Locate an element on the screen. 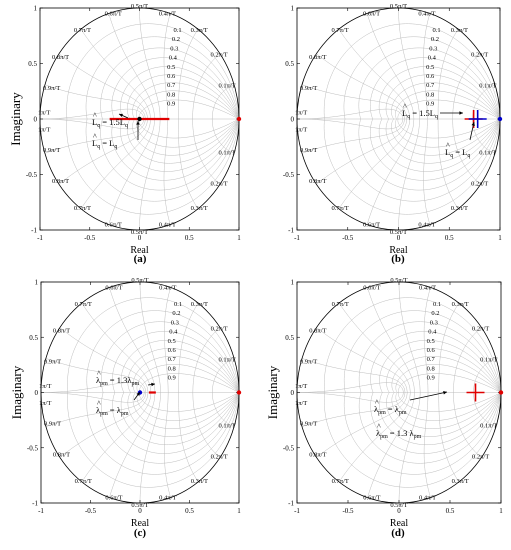 The height and width of the screenshot is (550, 511). annotation-2: ^λpm = λpm is located at coordinates (118, 404).